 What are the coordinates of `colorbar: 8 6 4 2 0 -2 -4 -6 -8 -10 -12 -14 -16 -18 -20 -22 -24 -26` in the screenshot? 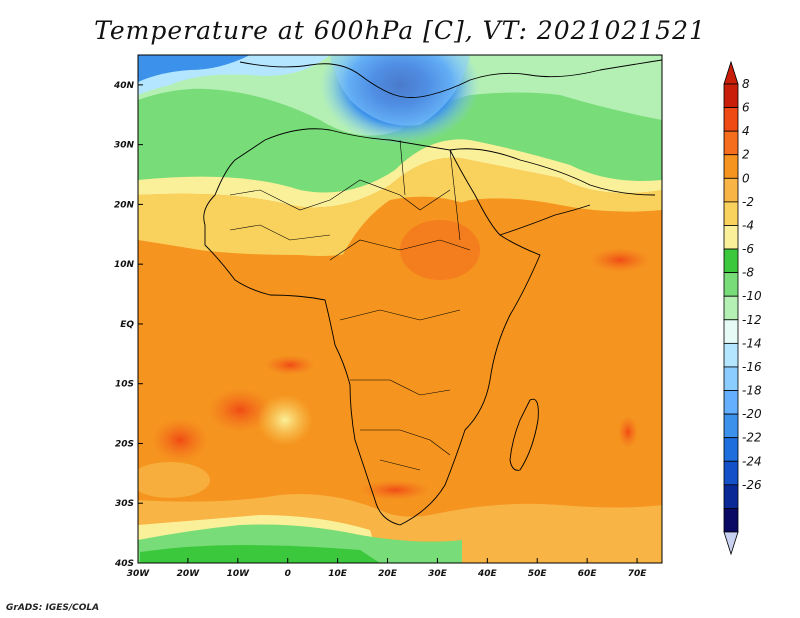 It's located at (742, 308).